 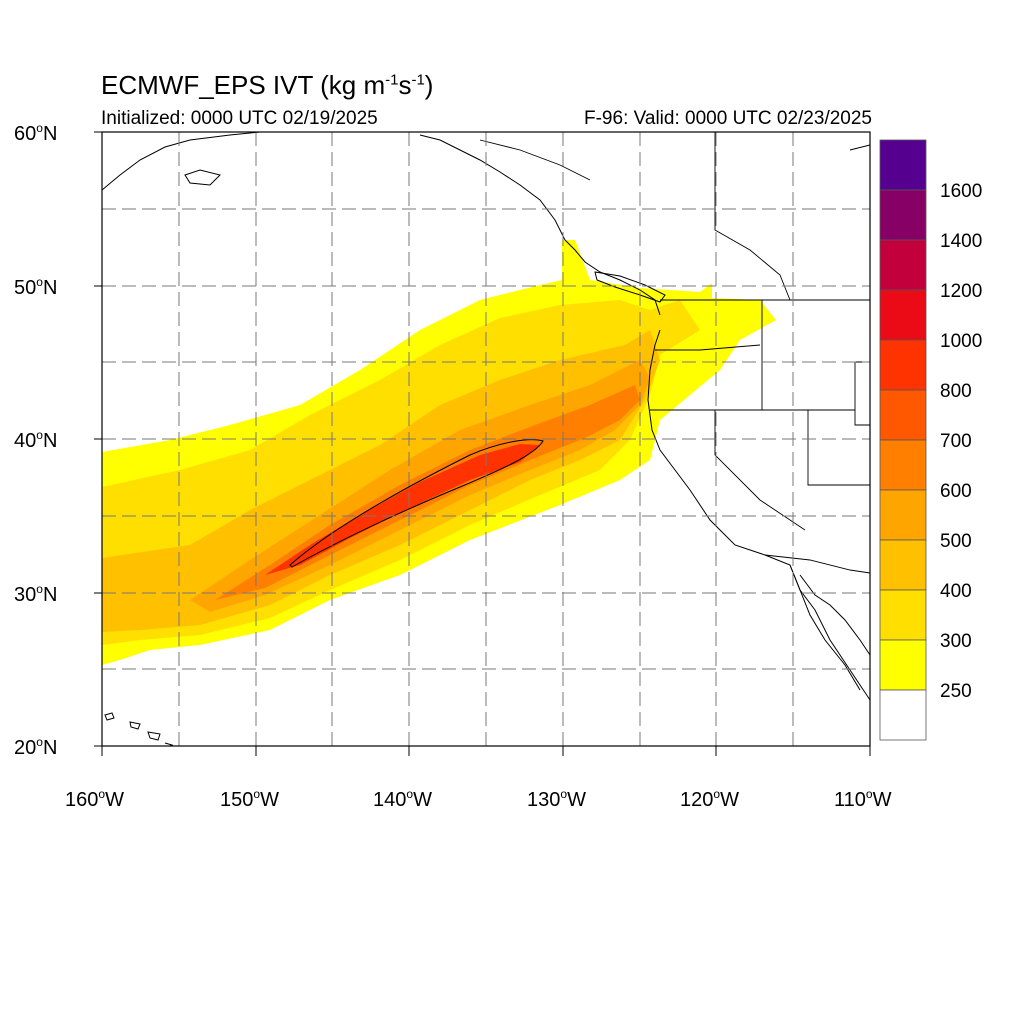 I want to click on colorbar-label: 1400, so click(x=961, y=241).